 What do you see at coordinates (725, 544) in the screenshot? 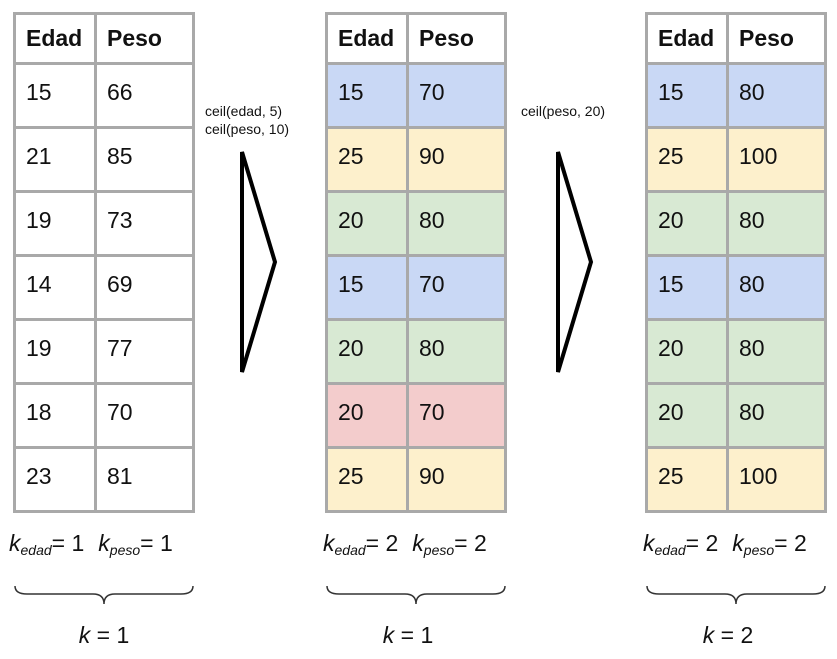
I see `k-values-3: kedad= 2 kpeso= 2` at bounding box center [725, 544].